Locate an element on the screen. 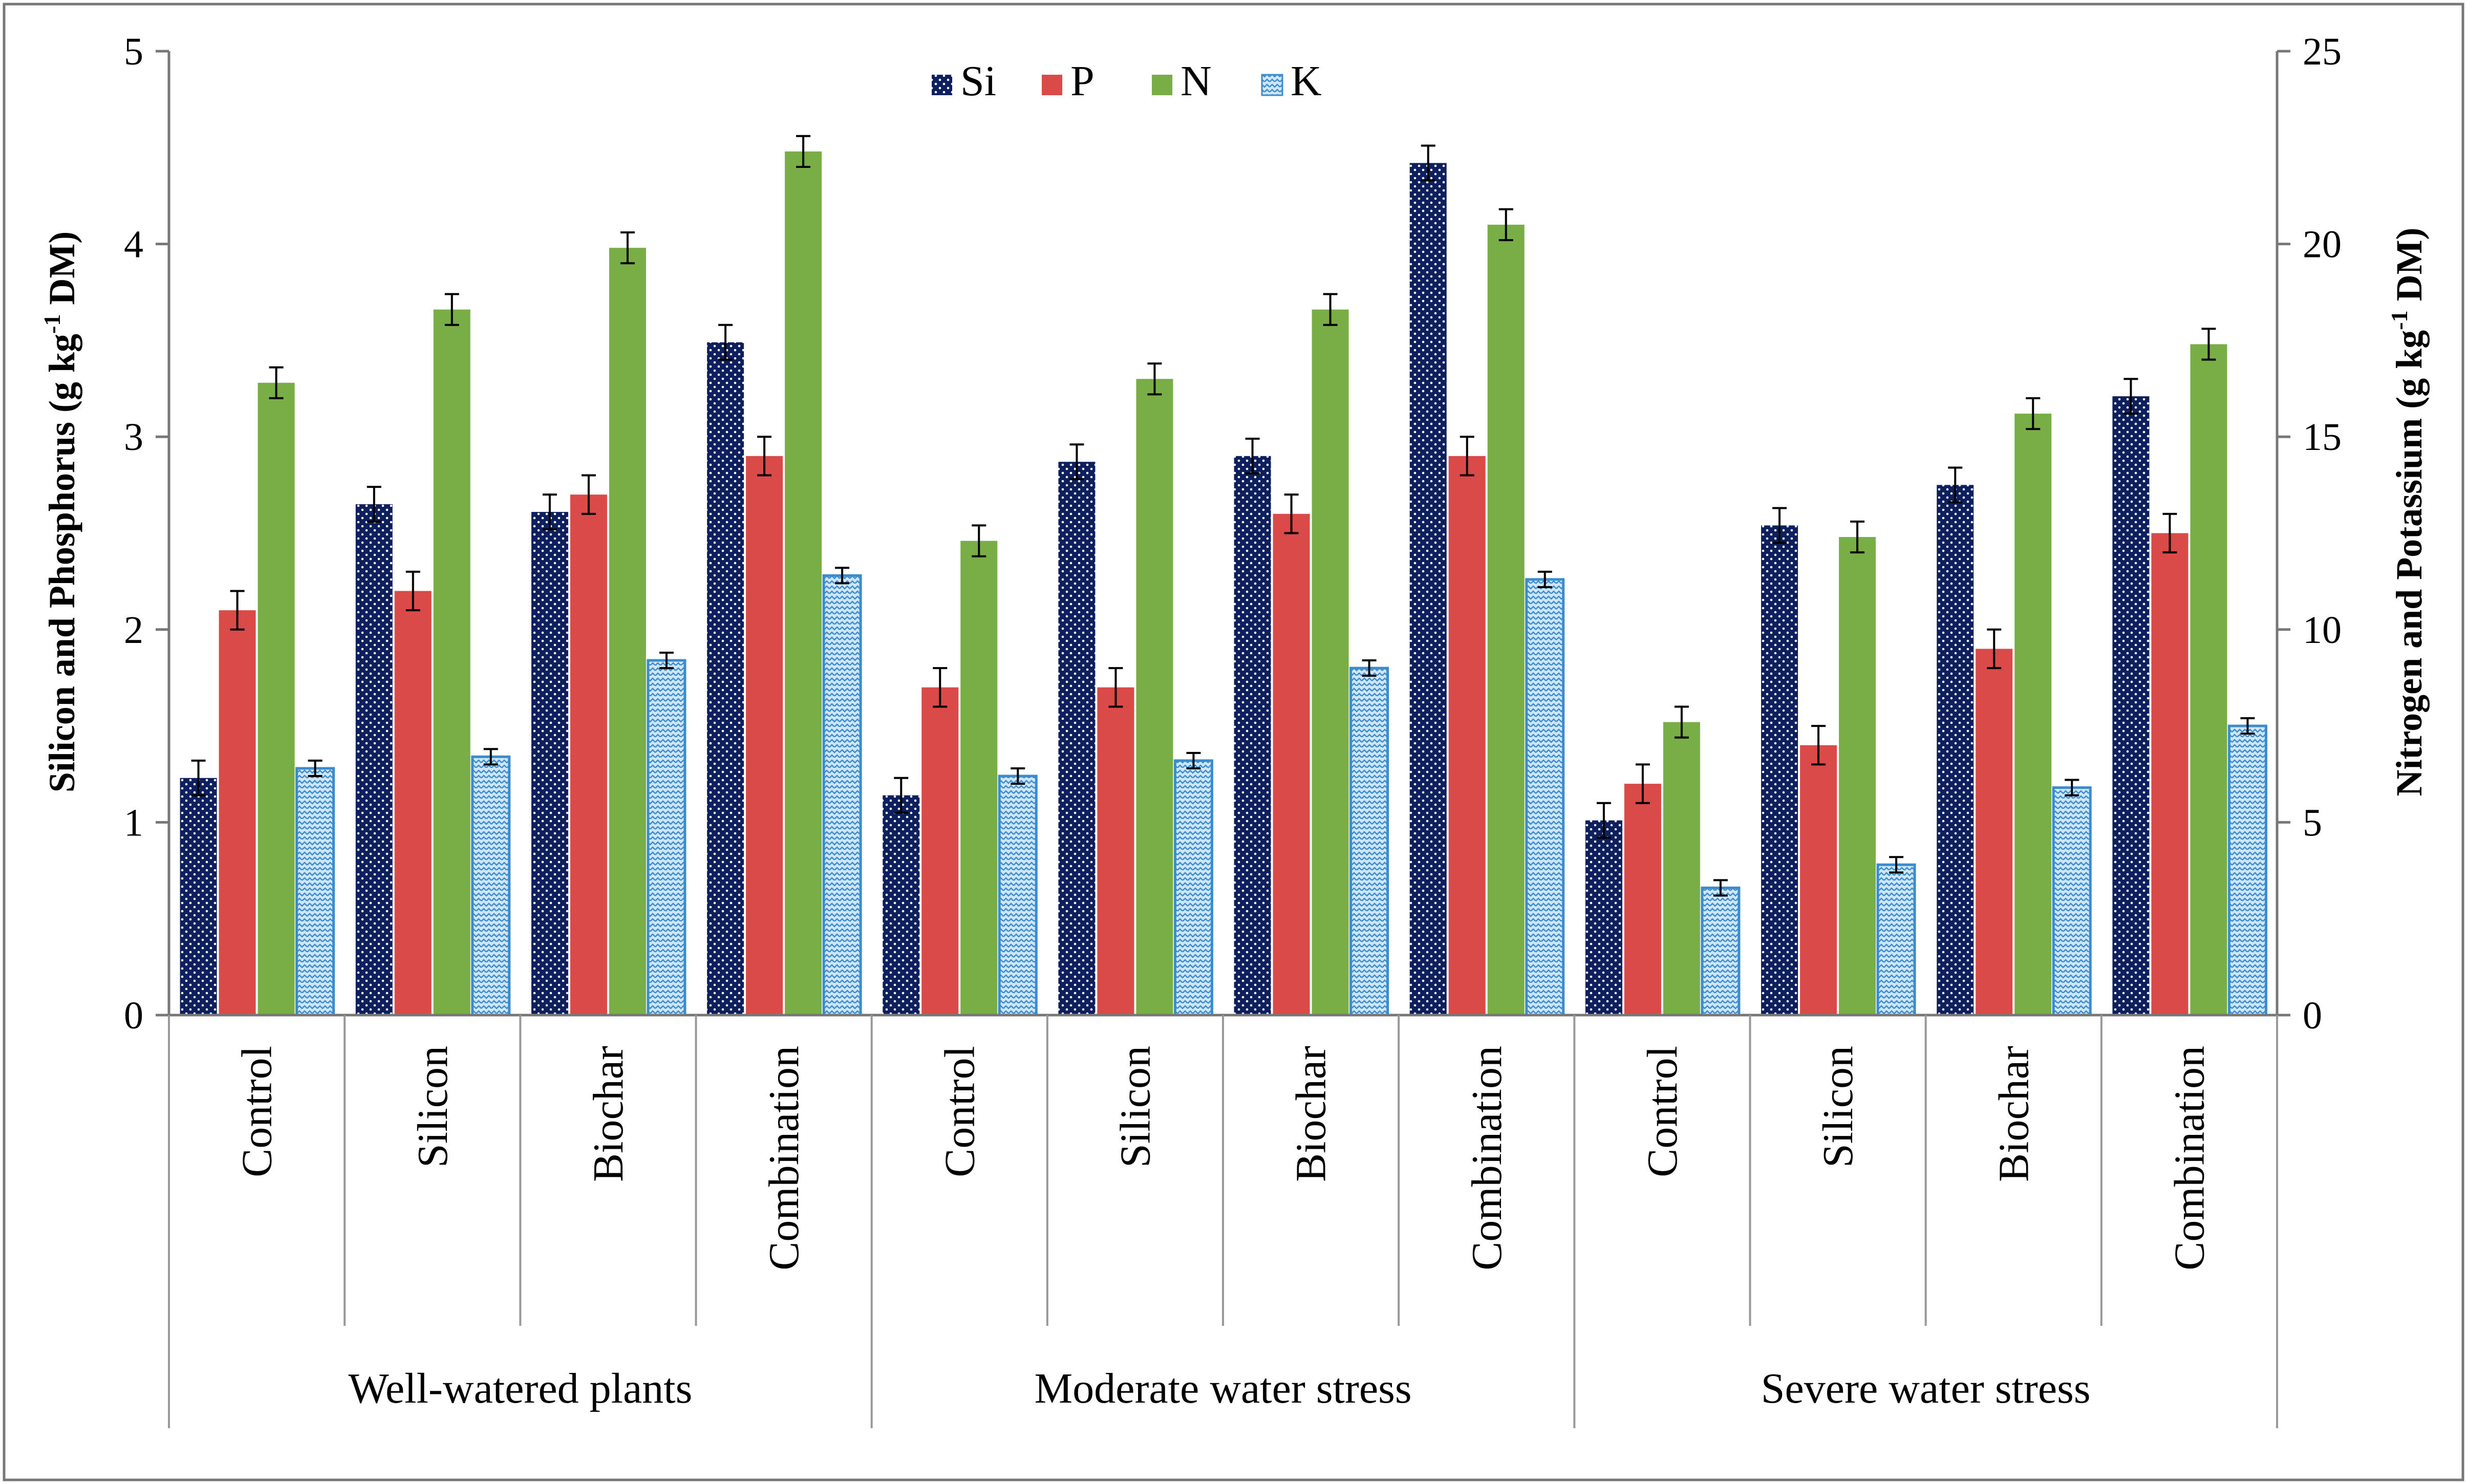 The width and height of the screenshot is (2467, 1484). legend-label-p: P is located at coordinates (1082, 81).